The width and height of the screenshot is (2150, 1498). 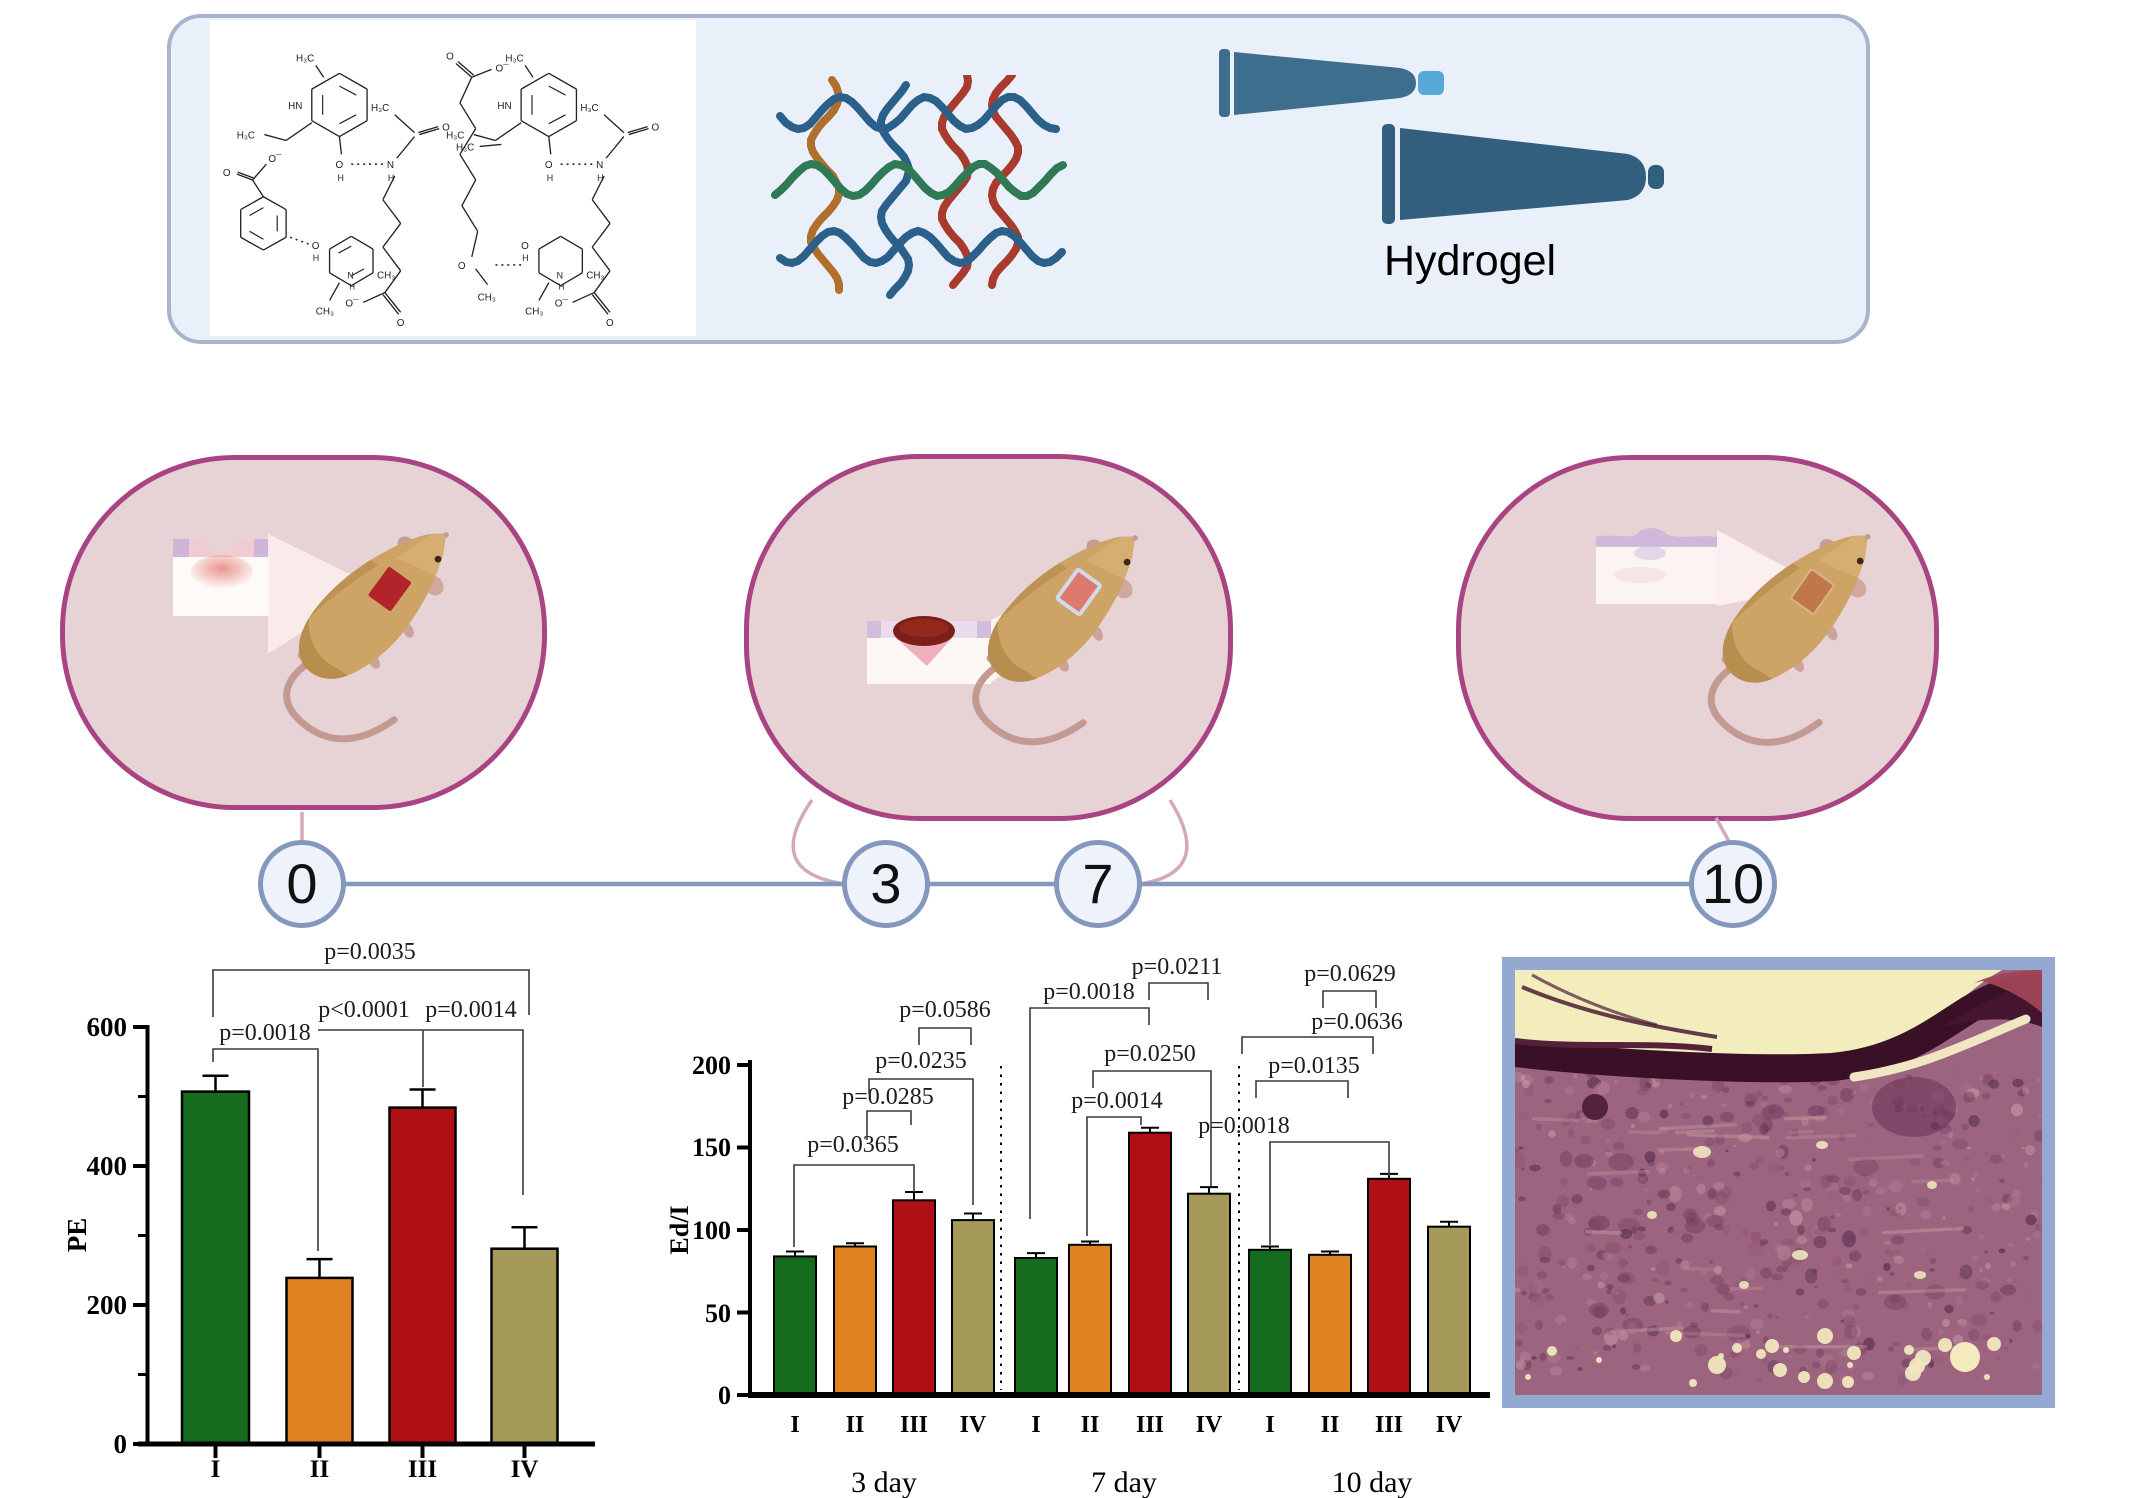 What do you see at coordinates (1357, 1022) in the screenshot?
I see `svg-text: p=0.0636` at bounding box center [1357, 1022].